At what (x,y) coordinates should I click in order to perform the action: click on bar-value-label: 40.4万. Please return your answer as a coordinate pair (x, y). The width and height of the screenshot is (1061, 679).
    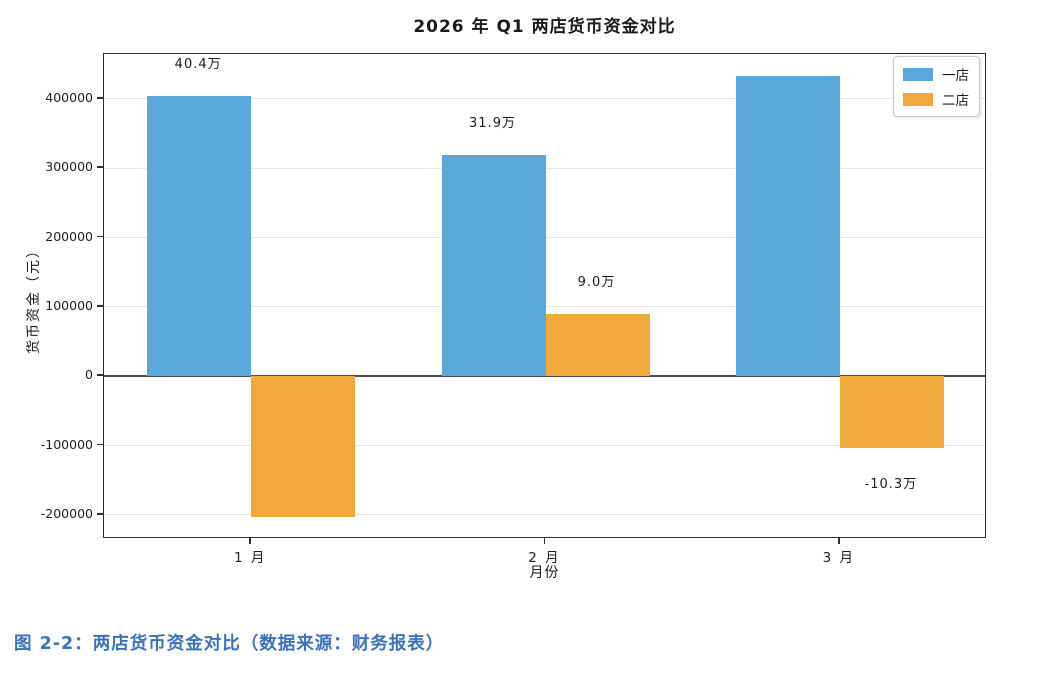
    Looking at the image, I should click on (198, 65).